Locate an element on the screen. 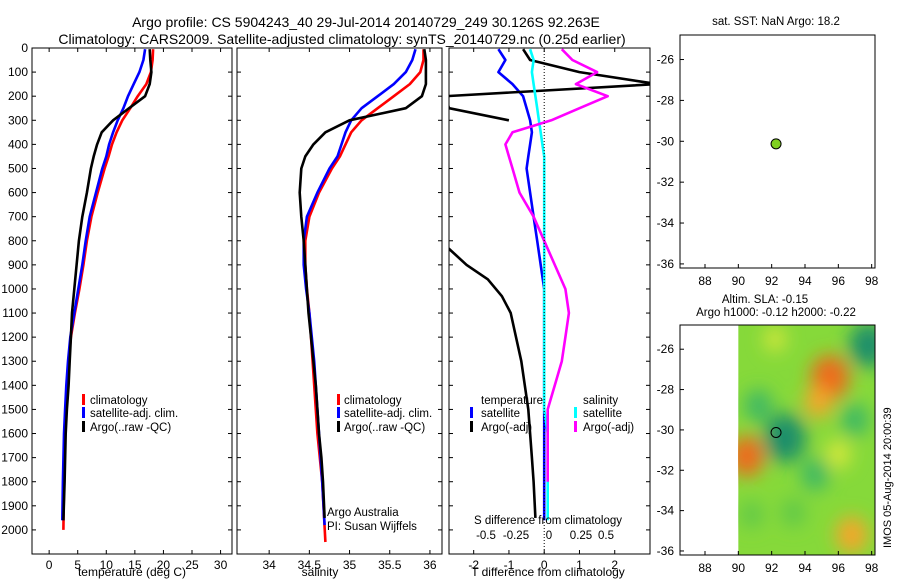 Image resolution: width=900 pixels, height=580 pixels. salinity-plot-area is located at coordinates (363, 295).